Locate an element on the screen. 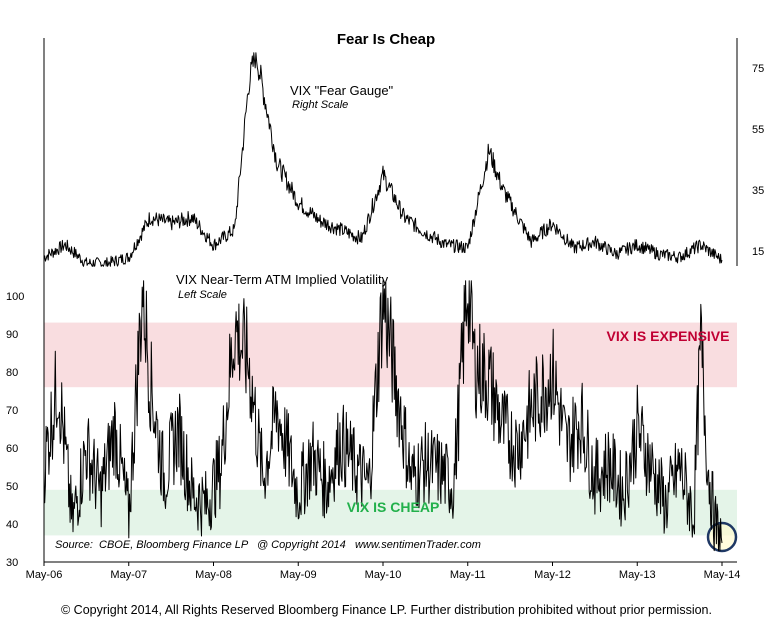 This screenshot has width=773, height=628. left-tick-label: 40 is located at coordinates (12, 525).